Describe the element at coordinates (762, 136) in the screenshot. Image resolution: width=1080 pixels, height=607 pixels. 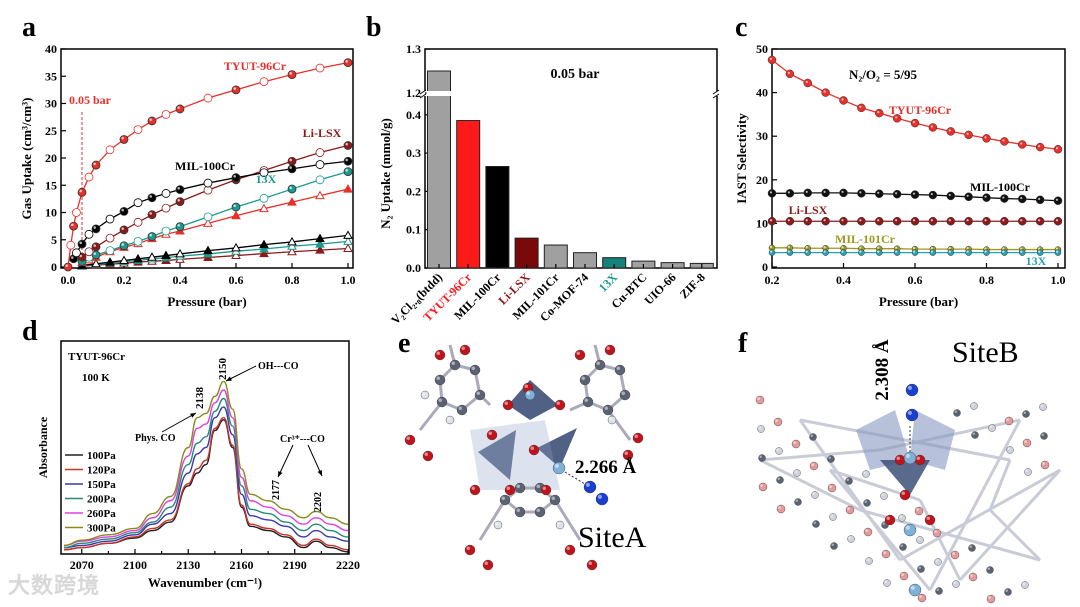
I see `y-tick-label: 30` at that location.